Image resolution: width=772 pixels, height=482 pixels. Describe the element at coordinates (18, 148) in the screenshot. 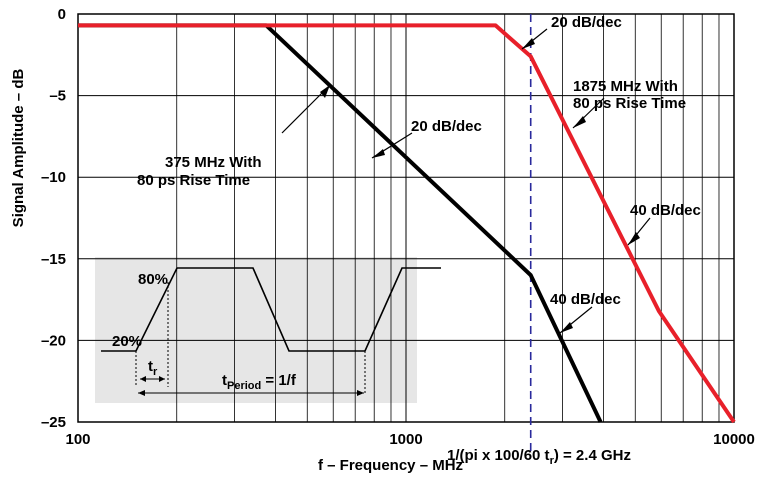

I see `y-axis-label: Signal Amplitude – dB` at that location.